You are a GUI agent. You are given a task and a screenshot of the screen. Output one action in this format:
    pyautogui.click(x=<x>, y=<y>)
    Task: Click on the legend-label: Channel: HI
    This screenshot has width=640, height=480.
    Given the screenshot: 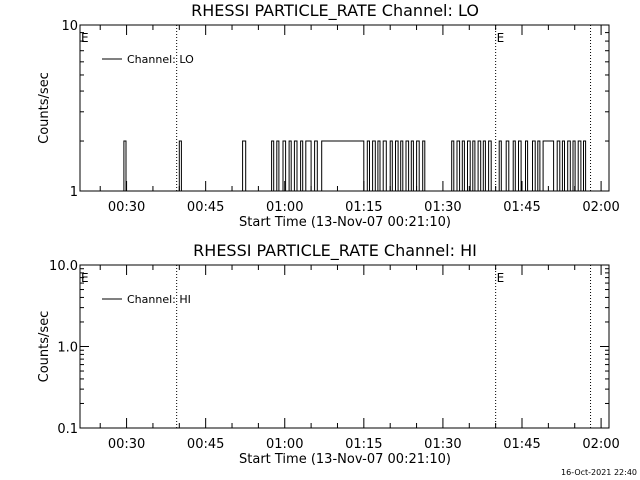 What is the action you would take?
    pyautogui.click(x=159, y=299)
    